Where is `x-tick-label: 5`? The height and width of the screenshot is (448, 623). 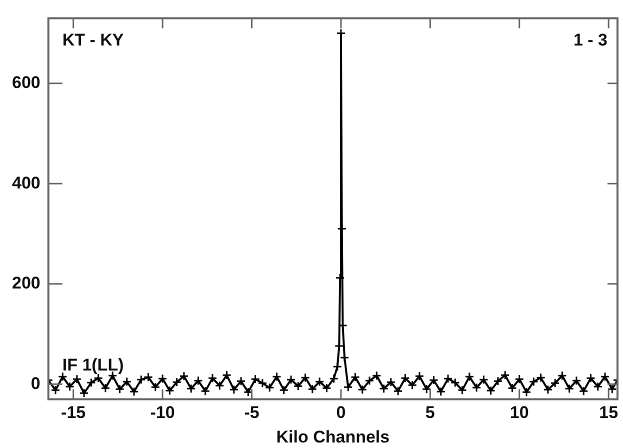 x-tick-label: 5 is located at coordinates (430, 412).